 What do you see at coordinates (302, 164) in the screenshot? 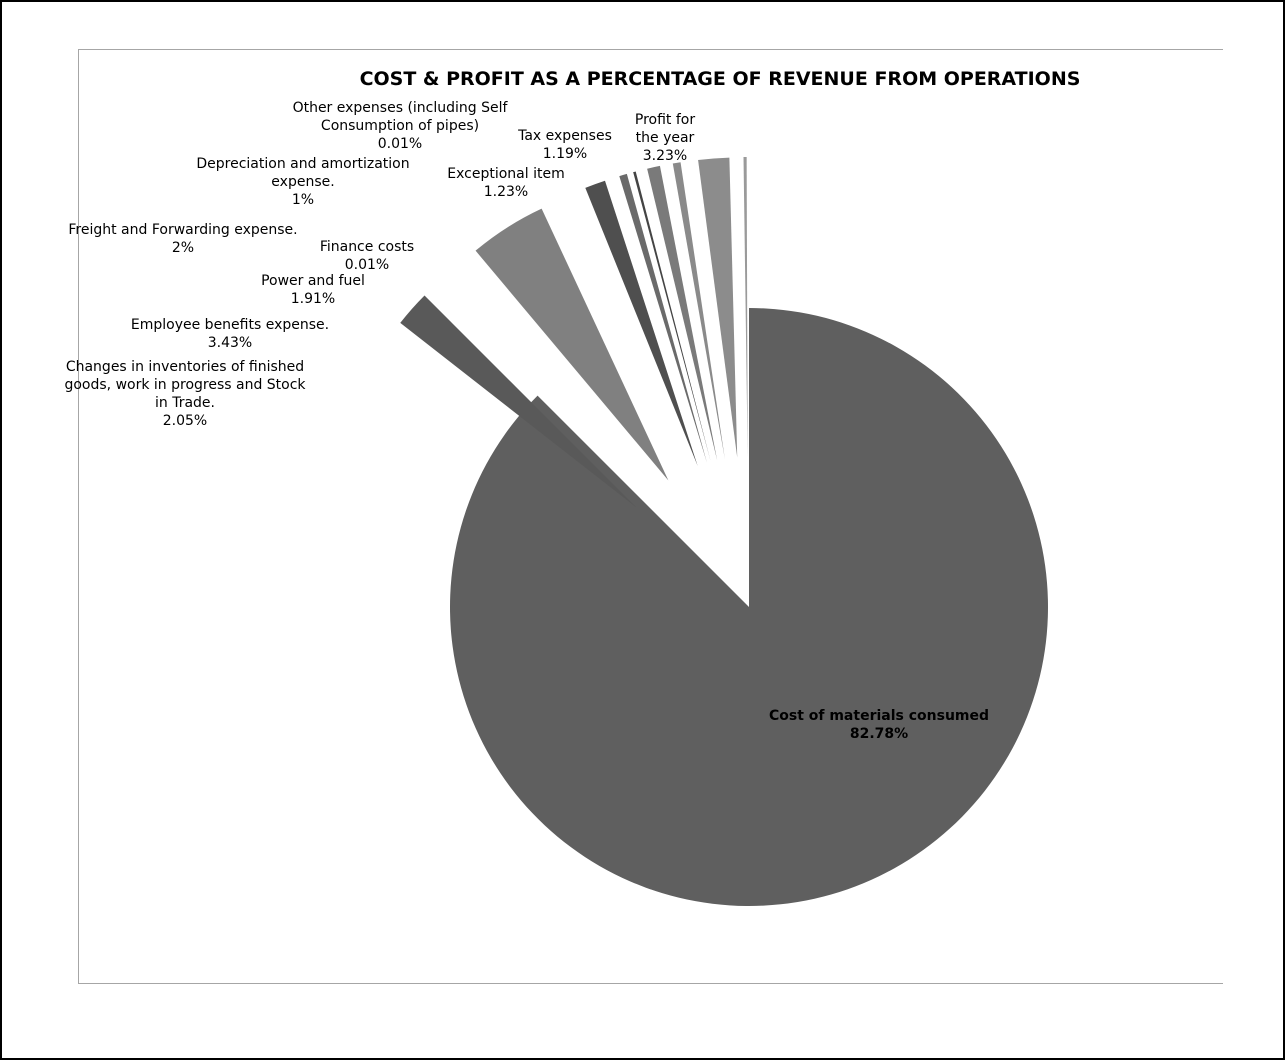
I see `slice-label-text: Depreciation and amortization` at bounding box center [302, 164].